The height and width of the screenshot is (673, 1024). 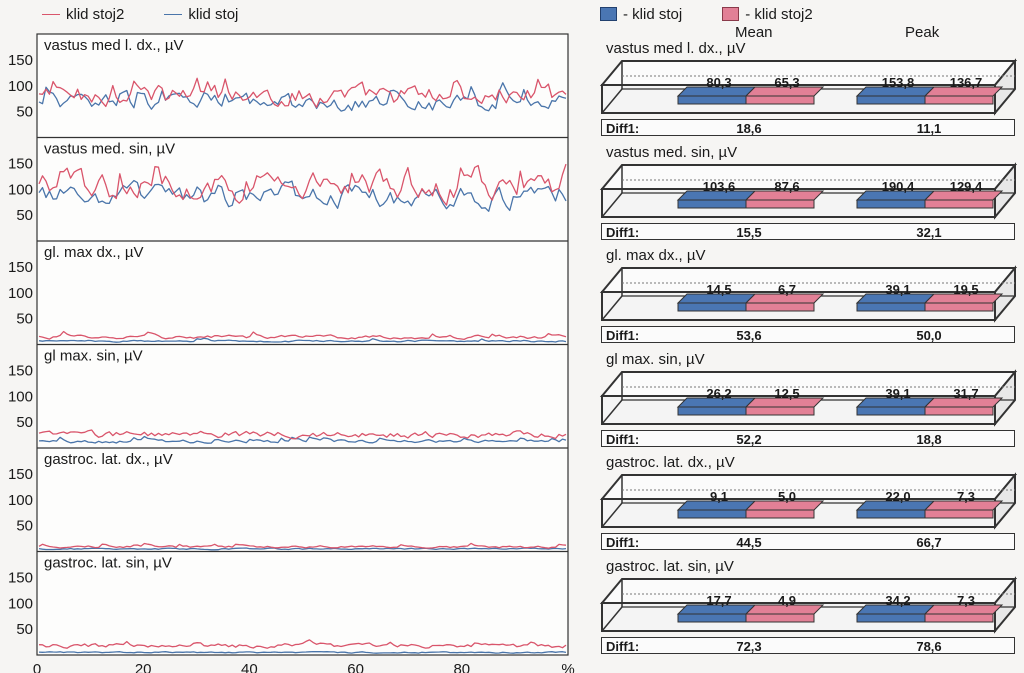 What do you see at coordinates (749, 439) in the screenshot?
I see `diff-value-mean: 52,2` at bounding box center [749, 439].